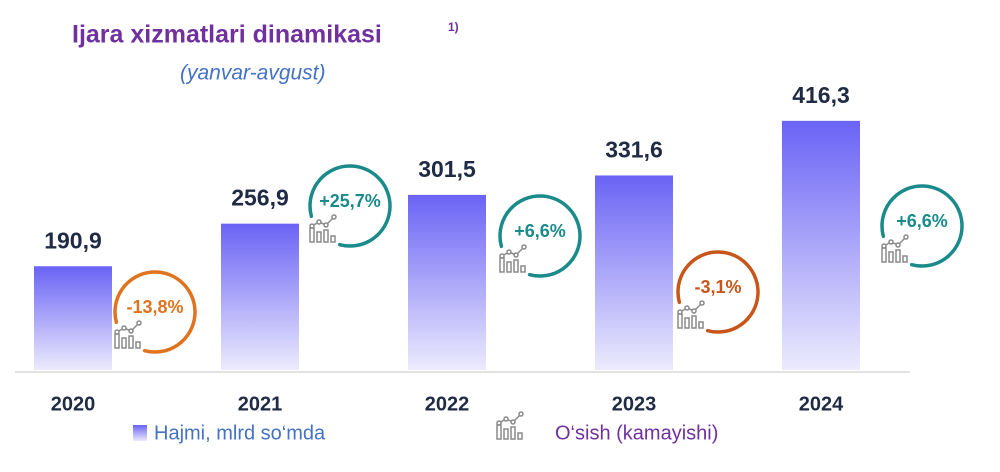 The height and width of the screenshot is (472, 1000). What do you see at coordinates (453, 27) in the screenshot?
I see `title-note: 1)` at bounding box center [453, 27].